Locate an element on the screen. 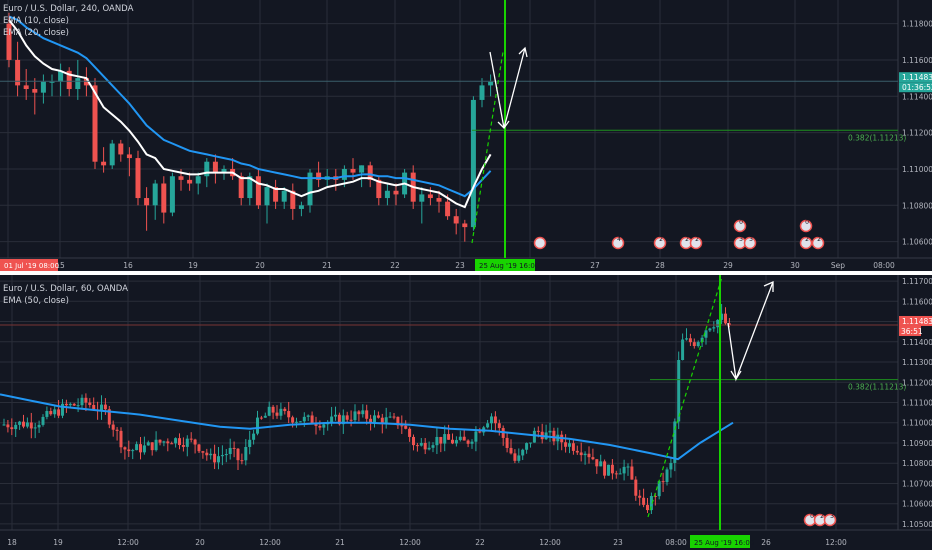 The height and width of the screenshot is (550, 932). price-axis-label: 1.11600 is located at coordinates (917, 301).